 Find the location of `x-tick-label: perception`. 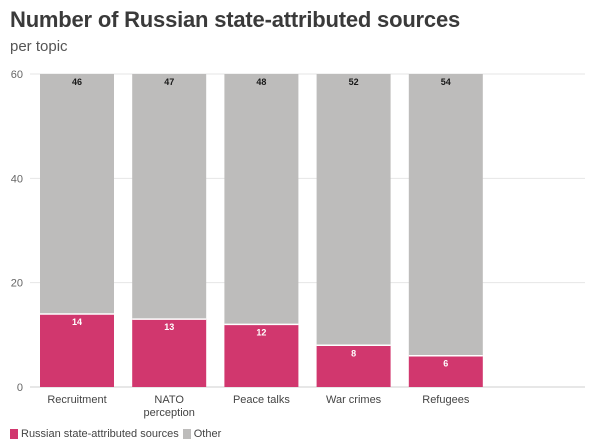

x-tick-label: perception is located at coordinates (169, 413).